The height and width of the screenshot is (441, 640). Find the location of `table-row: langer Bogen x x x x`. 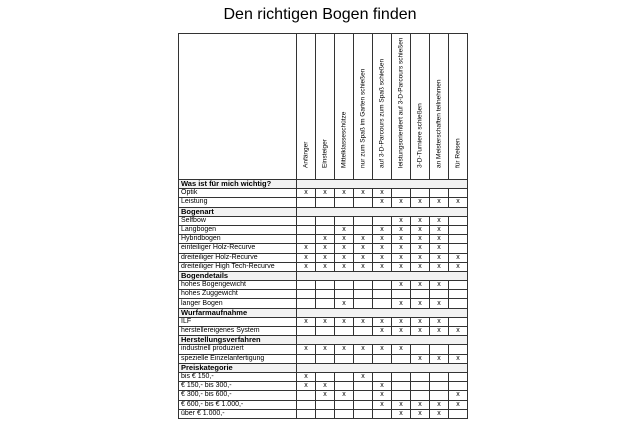

table-row: langer Bogen x x x x is located at coordinates (323, 303).